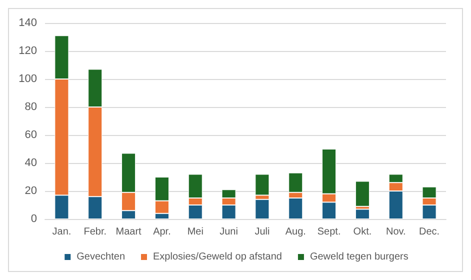 The image size is (471, 280). Describe the element at coordinates (162, 232) in the screenshot. I see `x-tick-label: Apr.` at that location.